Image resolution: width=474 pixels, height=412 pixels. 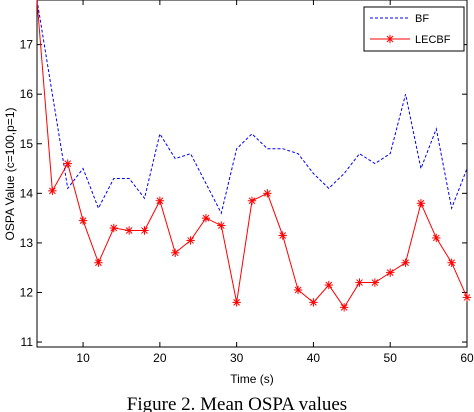 I want to click on x-tick-label: 40, so click(x=314, y=358).